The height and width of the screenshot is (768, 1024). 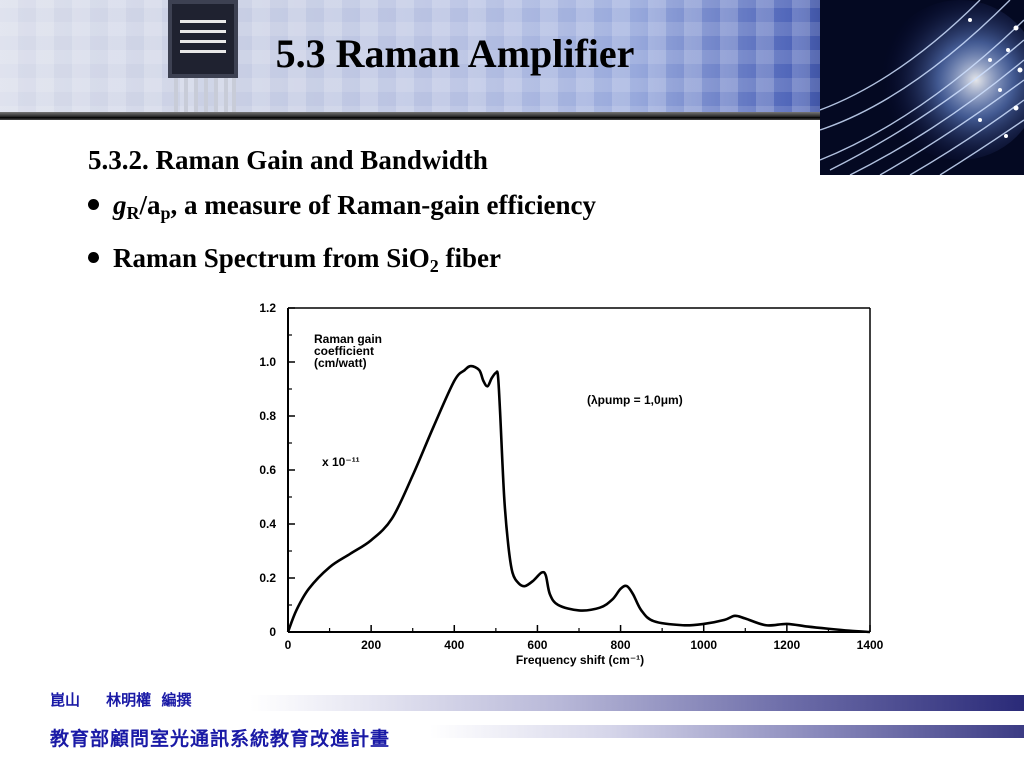 What do you see at coordinates (267, 470) in the screenshot?
I see `y-tick-label: 0.6` at bounding box center [267, 470].